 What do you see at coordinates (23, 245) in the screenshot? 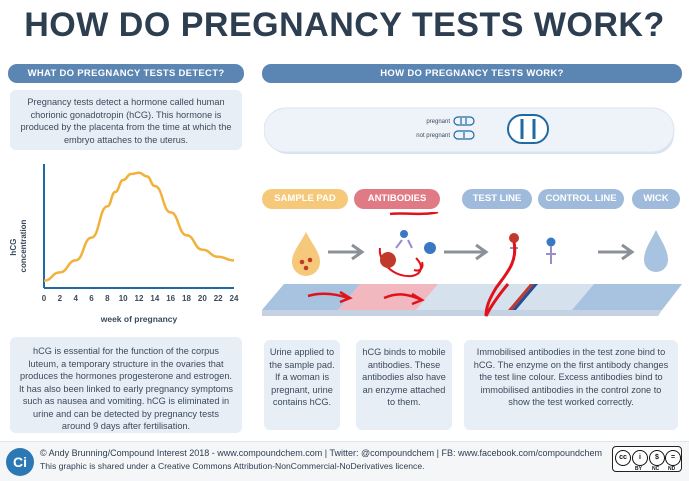
I see `y-axis-label-line2: concentration` at bounding box center [23, 245].